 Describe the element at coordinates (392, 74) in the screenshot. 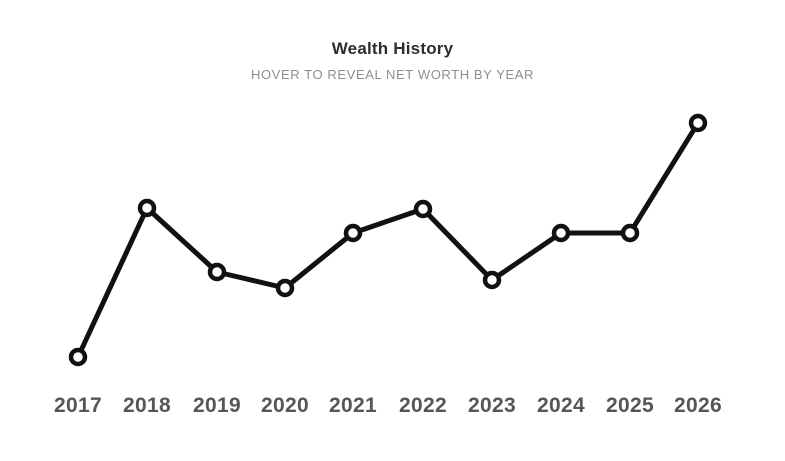

I see `chart-subtitle: HOVER TO REVEAL NET WORTH BY YEAR` at that location.